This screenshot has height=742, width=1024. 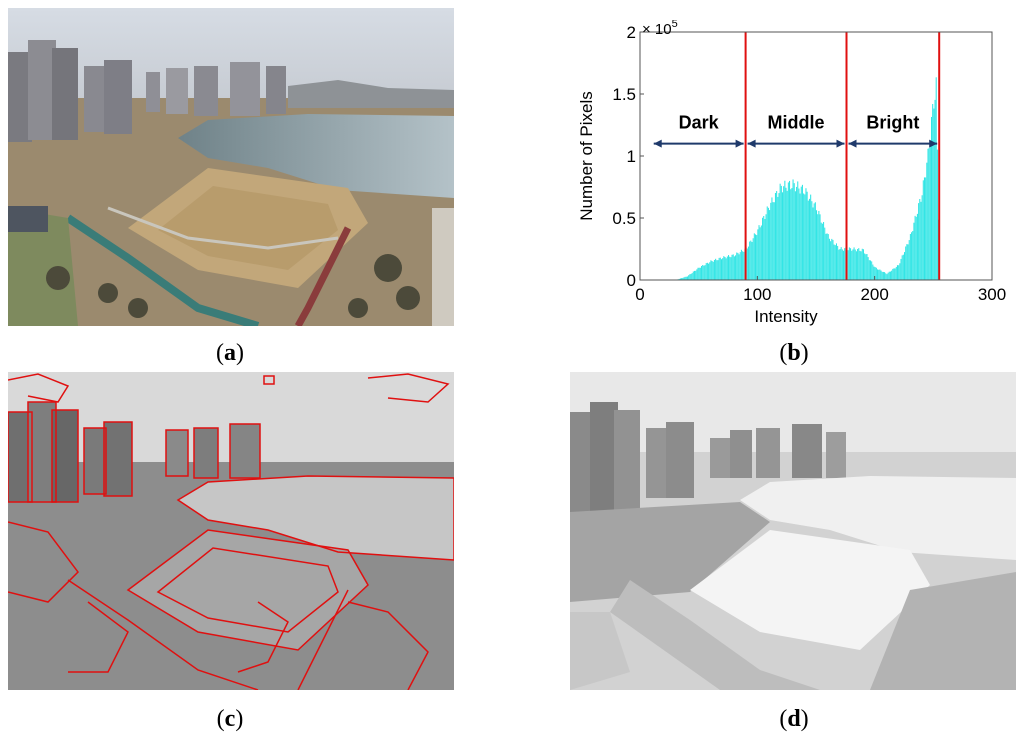 I want to click on caption-c-letter: c, so click(x=230, y=719).